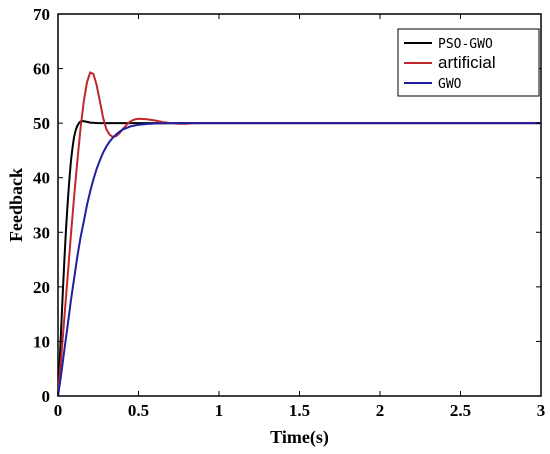 The height and width of the screenshot is (454, 550). What do you see at coordinates (460, 410) in the screenshot?
I see `x-tick-label: 2.5` at bounding box center [460, 410].